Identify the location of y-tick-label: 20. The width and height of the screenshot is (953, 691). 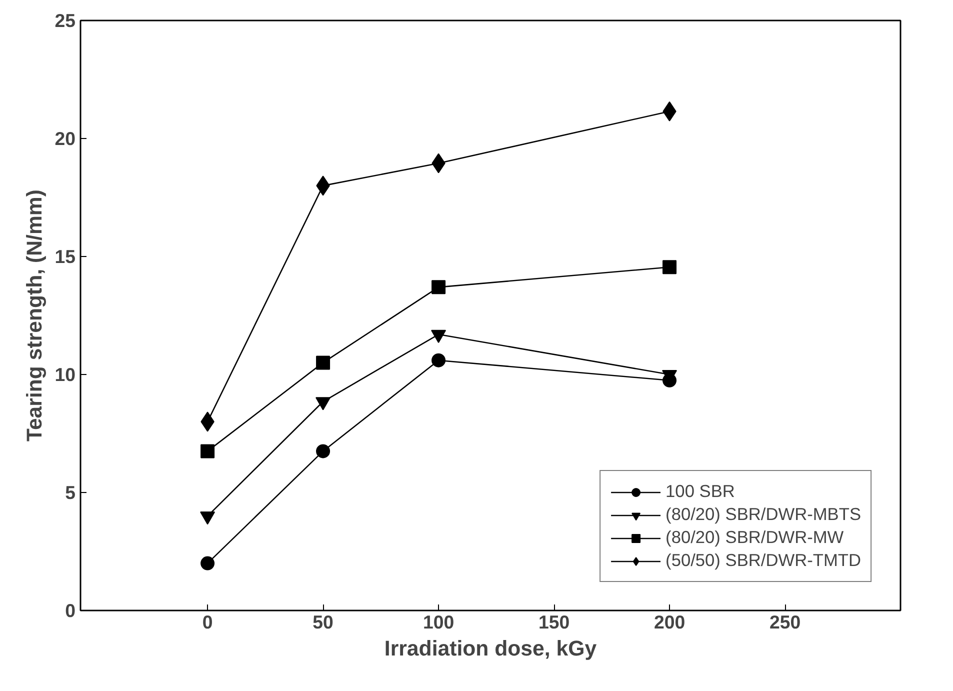
(65, 138).